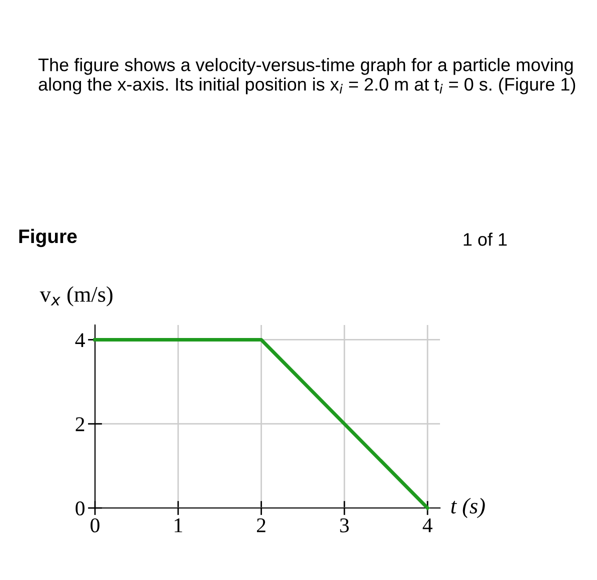 The width and height of the screenshot is (597, 580). What do you see at coordinates (95, 525) in the screenshot?
I see `x-tick-label: 0` at bounding box center [95, 525].